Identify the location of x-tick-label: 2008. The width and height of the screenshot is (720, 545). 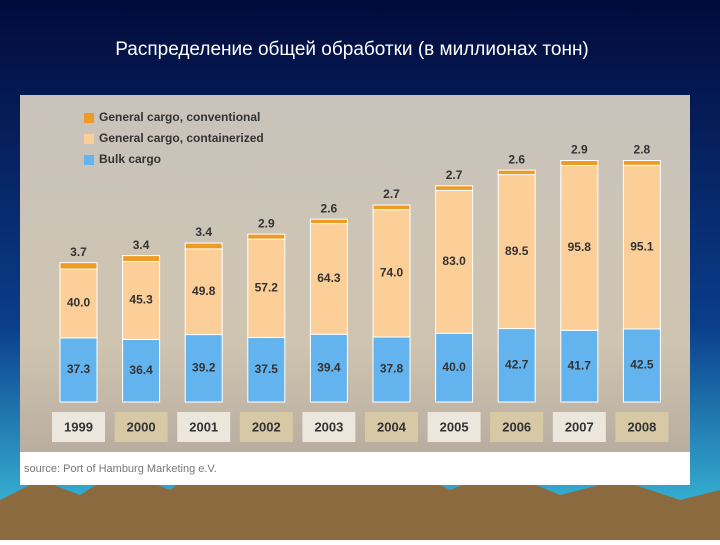
(641, 426).